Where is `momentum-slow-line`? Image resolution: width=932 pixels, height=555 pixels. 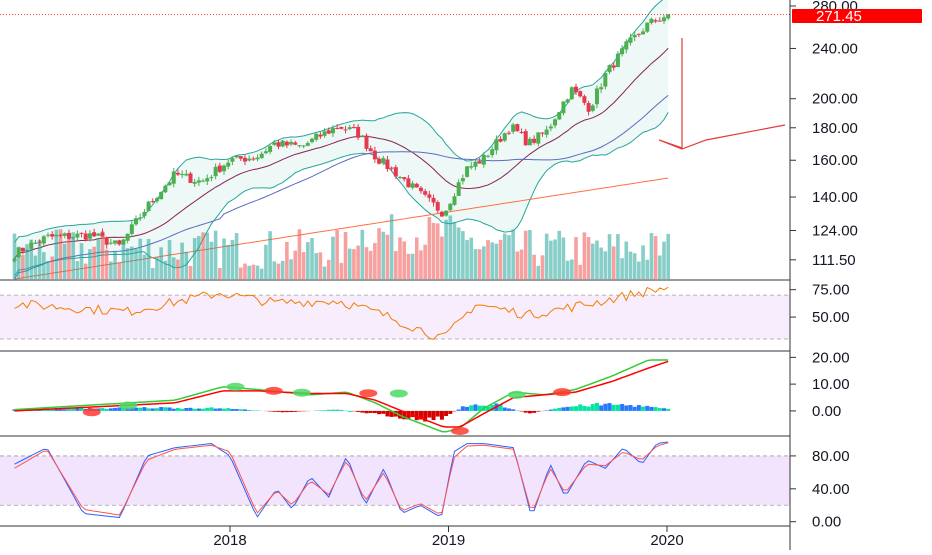 momentum-slow-line is located at coordinates (341, 394).